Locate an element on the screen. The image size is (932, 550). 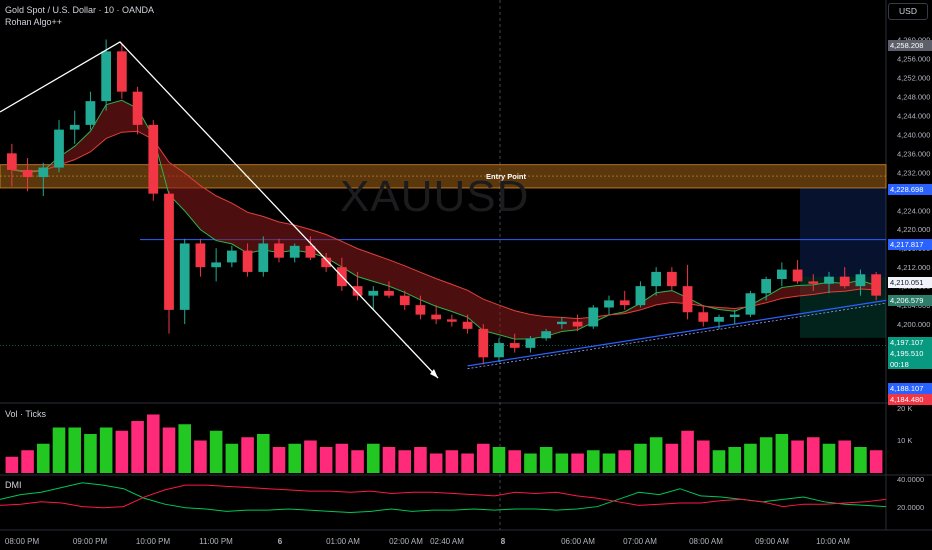
price-tag-target: 4,210.051 is located at coordinates (910, 282).